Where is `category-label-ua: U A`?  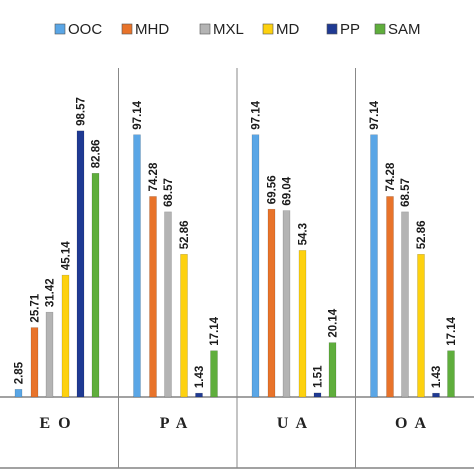 category-label-ua: U A is located at coordinates (293, 423).